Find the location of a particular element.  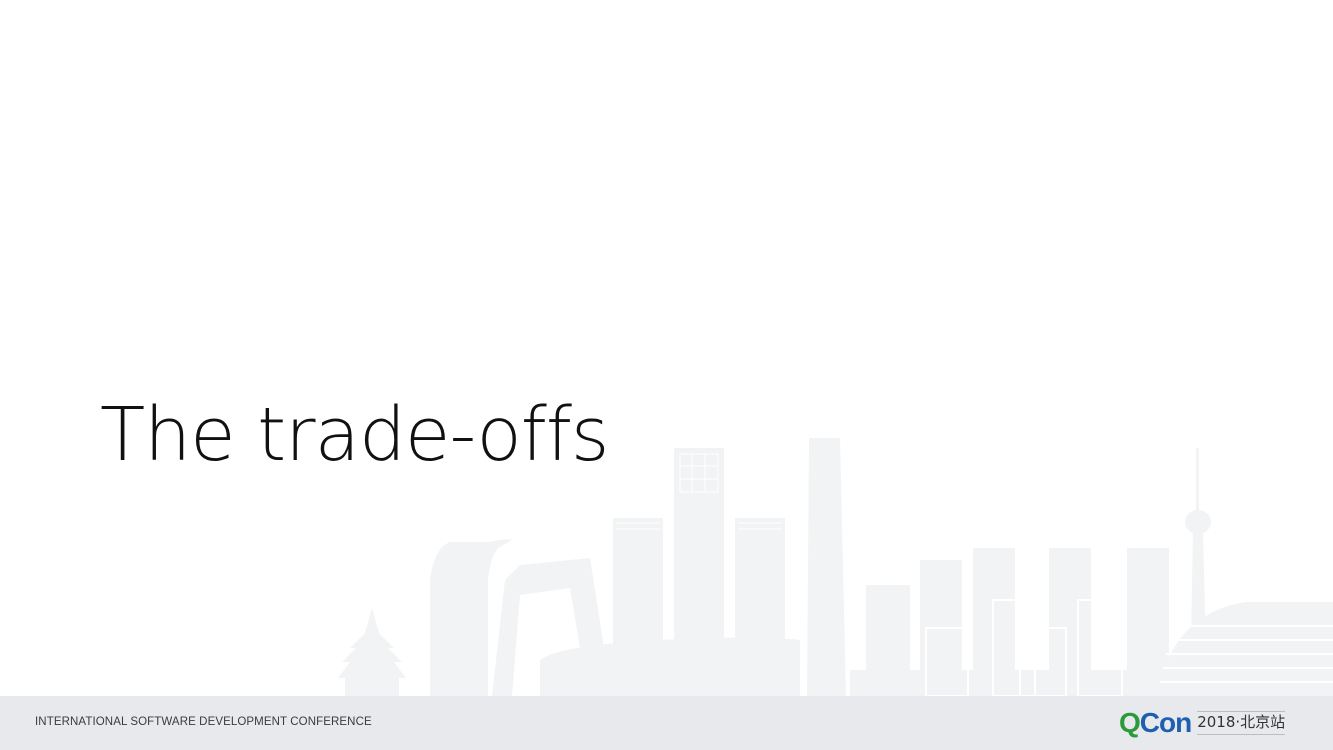

qcon-logo: QCon 2018·北京站 is located at coordinates (1202, 723).